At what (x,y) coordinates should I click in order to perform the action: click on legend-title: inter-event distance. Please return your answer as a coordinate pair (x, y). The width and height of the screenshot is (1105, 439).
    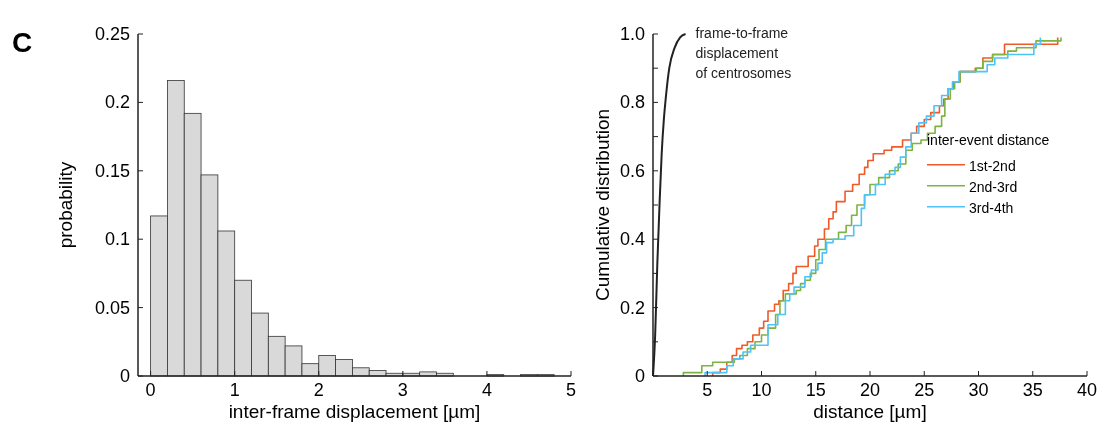
    Looking at the image, I should click on (988, 139).